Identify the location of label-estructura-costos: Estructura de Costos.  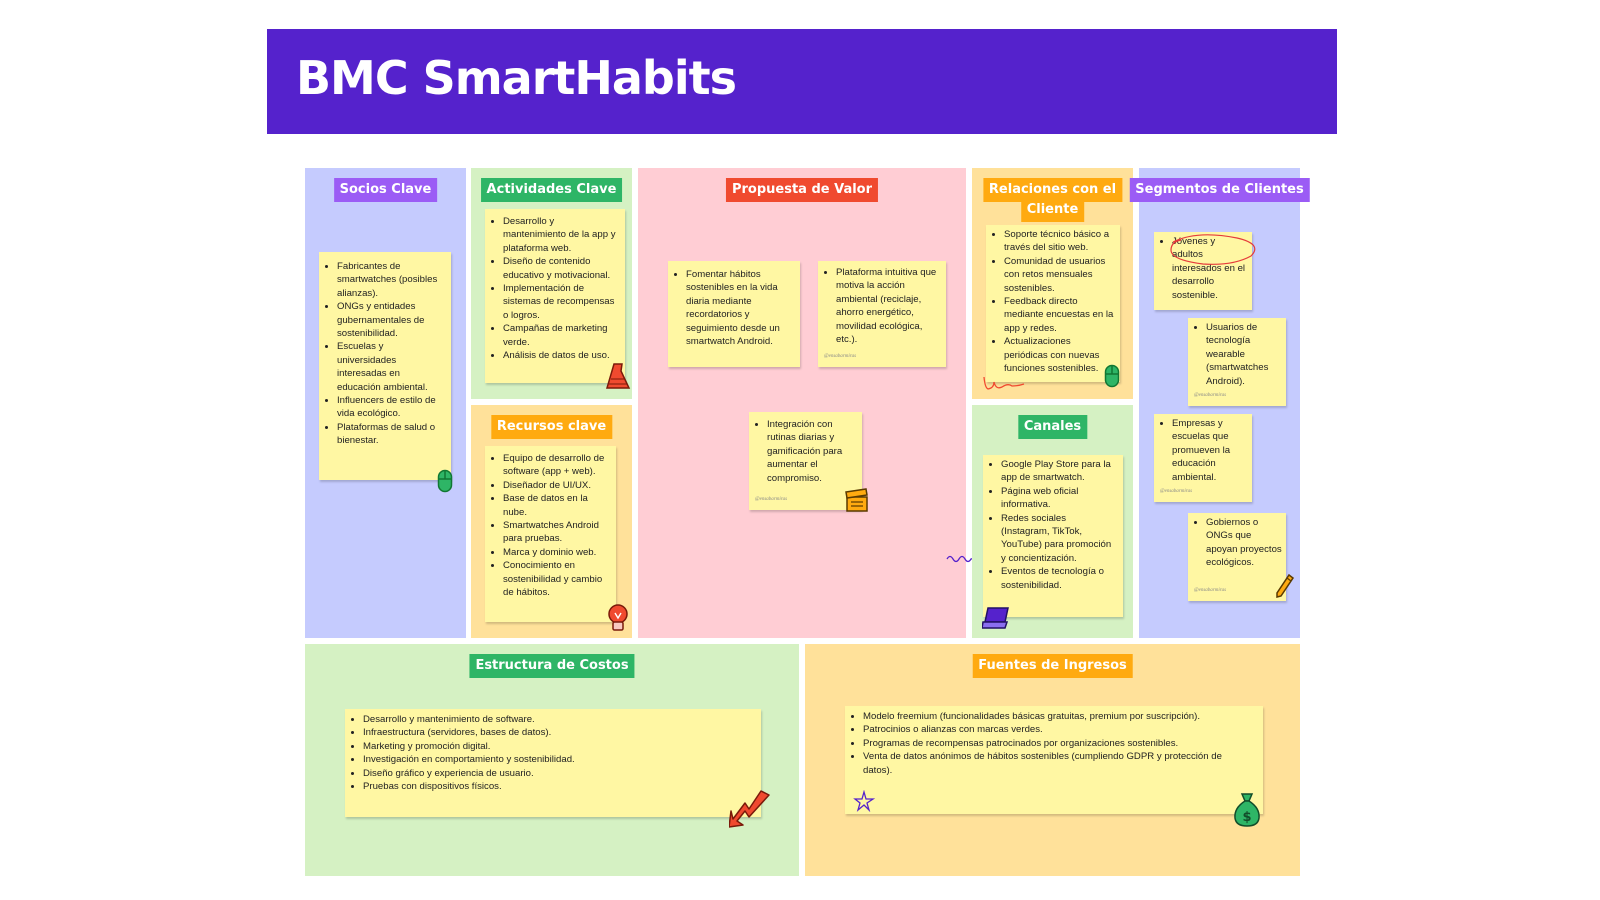
(552, 666).